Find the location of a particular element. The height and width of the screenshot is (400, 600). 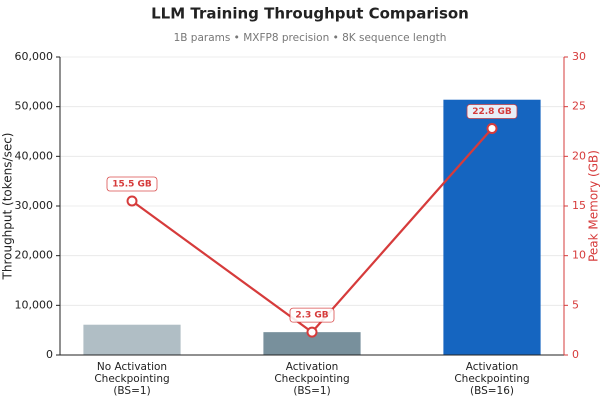

x-tick-label: No Activation Checkpointing (BS=1) is located at coordinates (132, 379).